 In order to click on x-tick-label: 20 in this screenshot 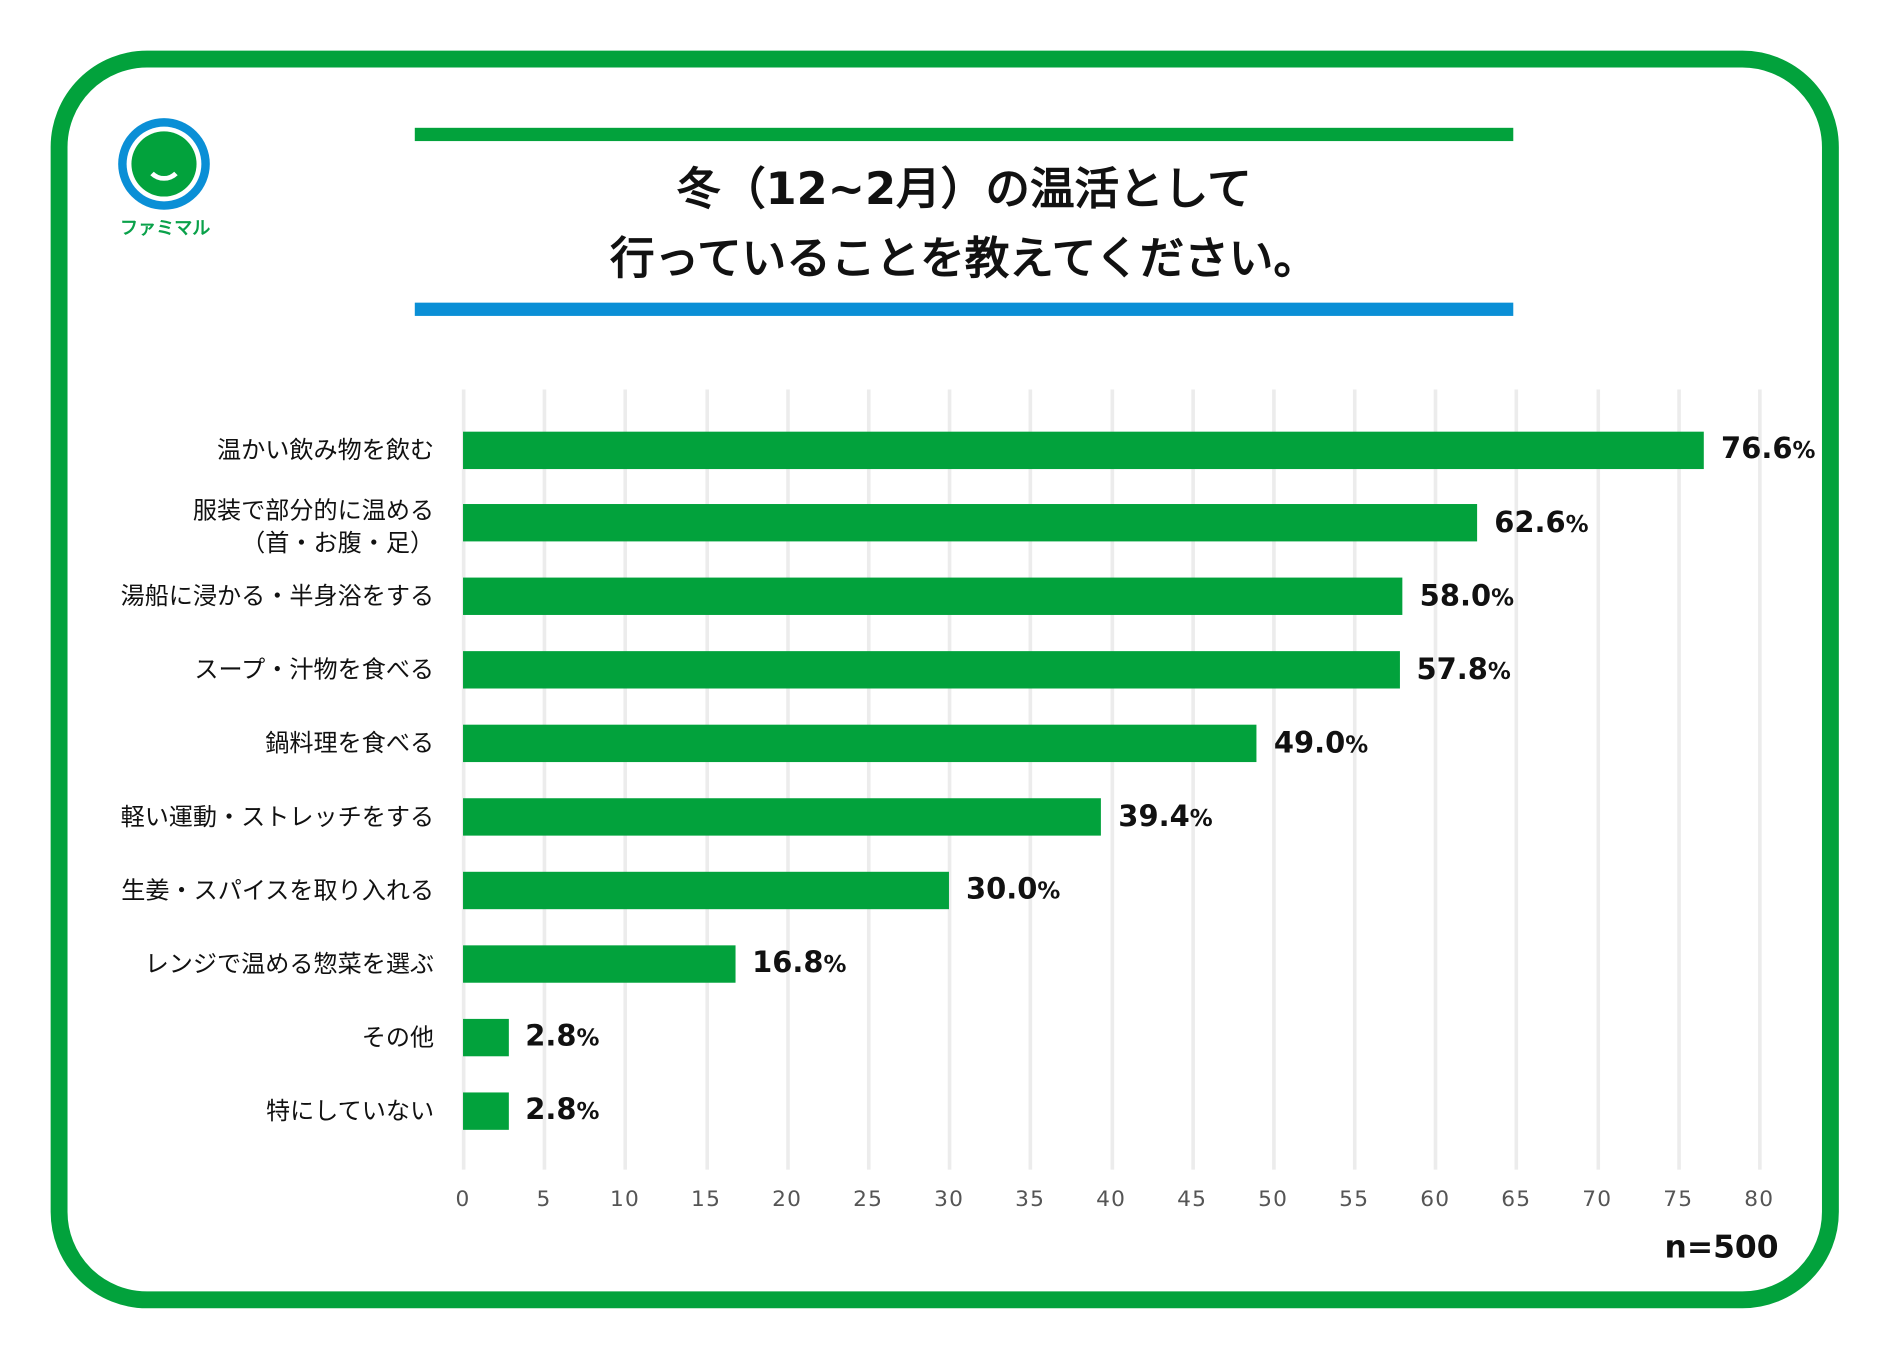, I will do `click(787, 1199)`.